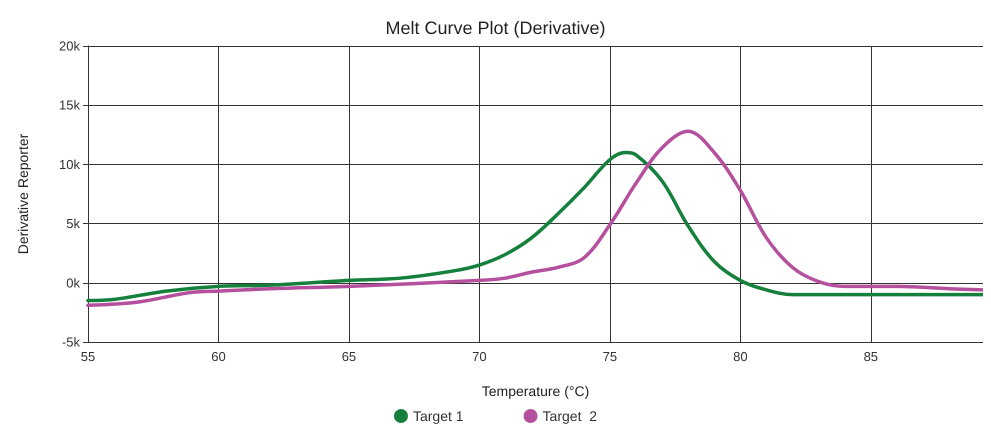 The height and width of the screenshot is (440, 991). Describe the element at coordinates (479, 356) in the screenshot. I see `x-tick-label: 70` at that location.